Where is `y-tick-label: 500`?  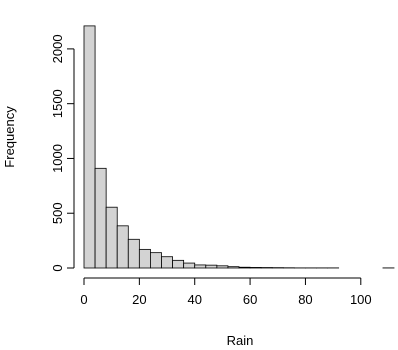 y-tick-label: 500 is located at coordinates (57, 213).